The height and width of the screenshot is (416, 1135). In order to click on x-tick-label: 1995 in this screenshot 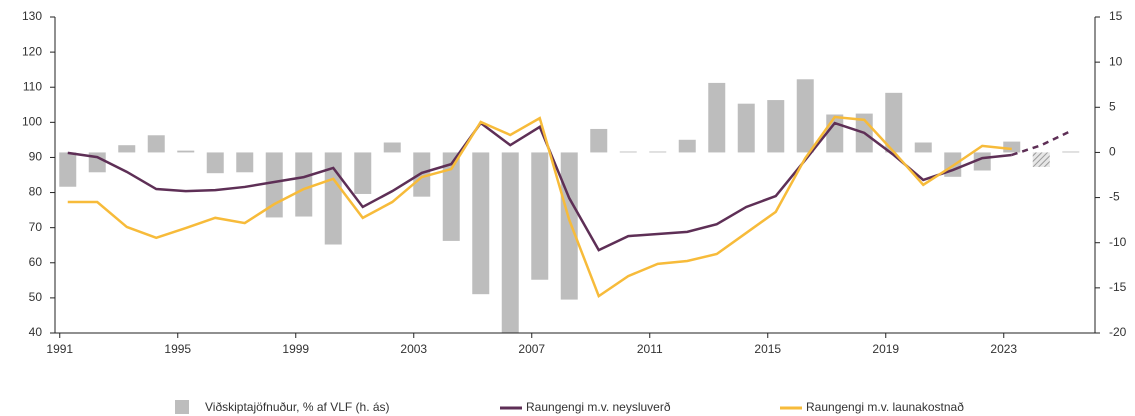, I will do `click(177, 349)`.